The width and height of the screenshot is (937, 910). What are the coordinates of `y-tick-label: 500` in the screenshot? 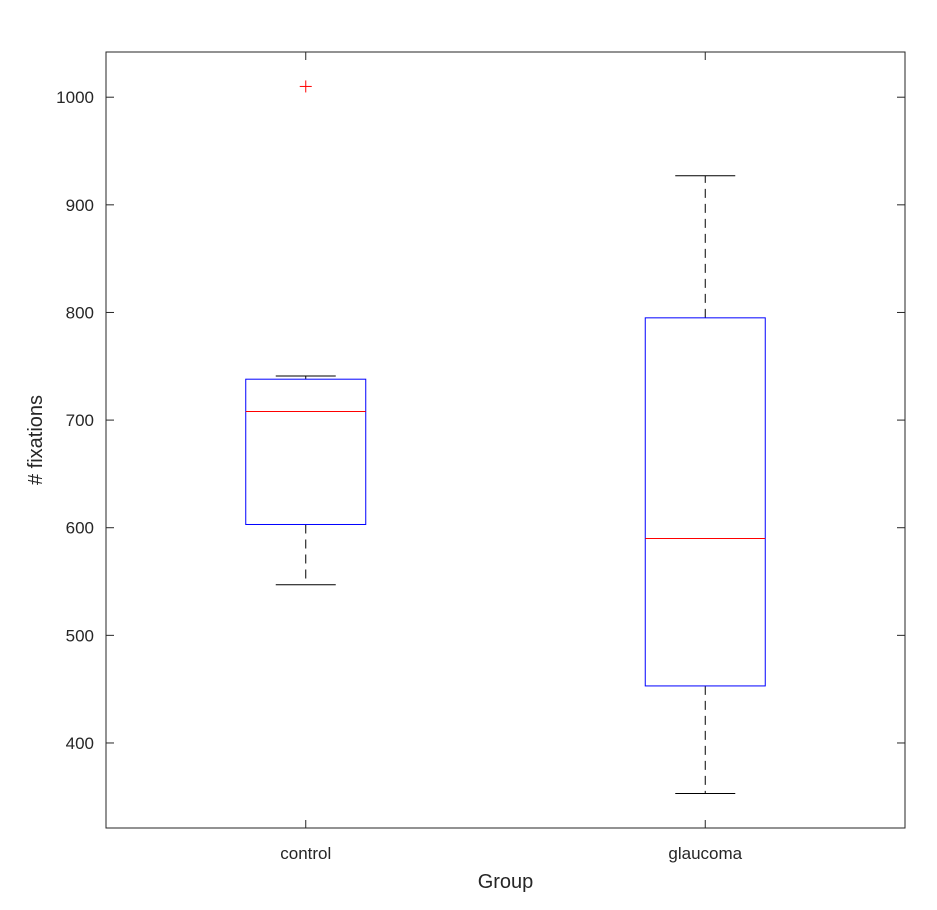 It's located at (80, 635).